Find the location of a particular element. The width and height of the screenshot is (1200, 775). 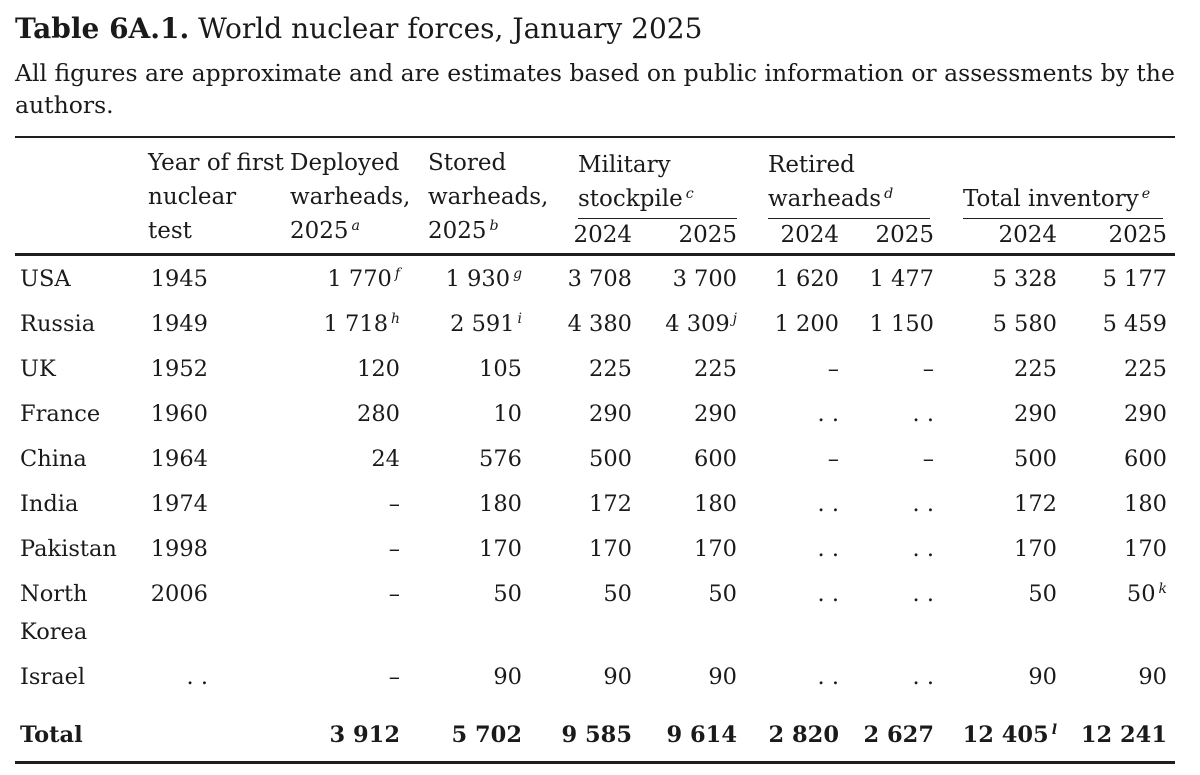

group-header-3: Total inventory e 2024 2025 is located at coordinates (1058, 196).